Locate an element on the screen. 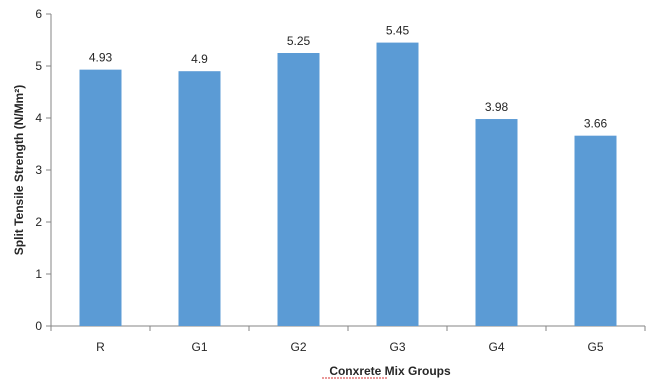 The width and height of the screenshot is (649, 381). bar-g3 is located at coordinates (397, 184).